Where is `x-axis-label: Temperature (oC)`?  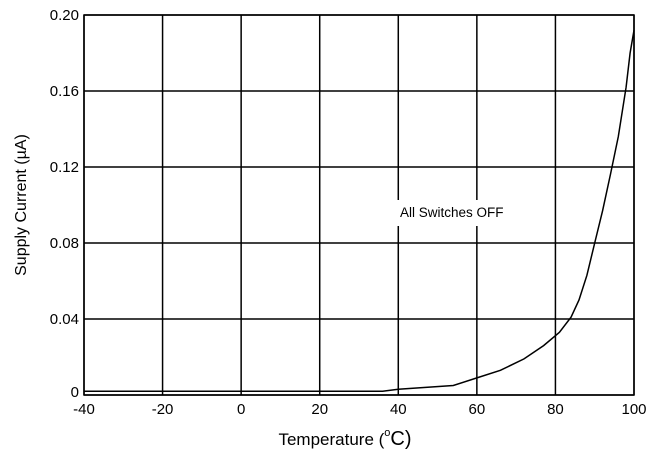 x-axis-label: Temperature (oC) is located at coordinates (344, 438).